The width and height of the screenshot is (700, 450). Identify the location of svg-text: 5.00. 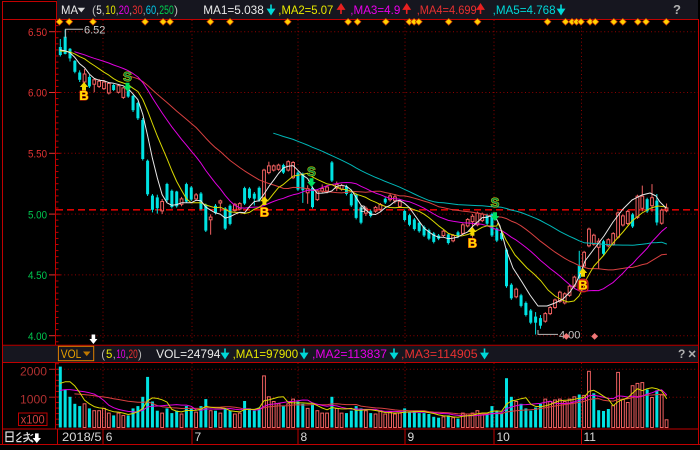
(37, 215).